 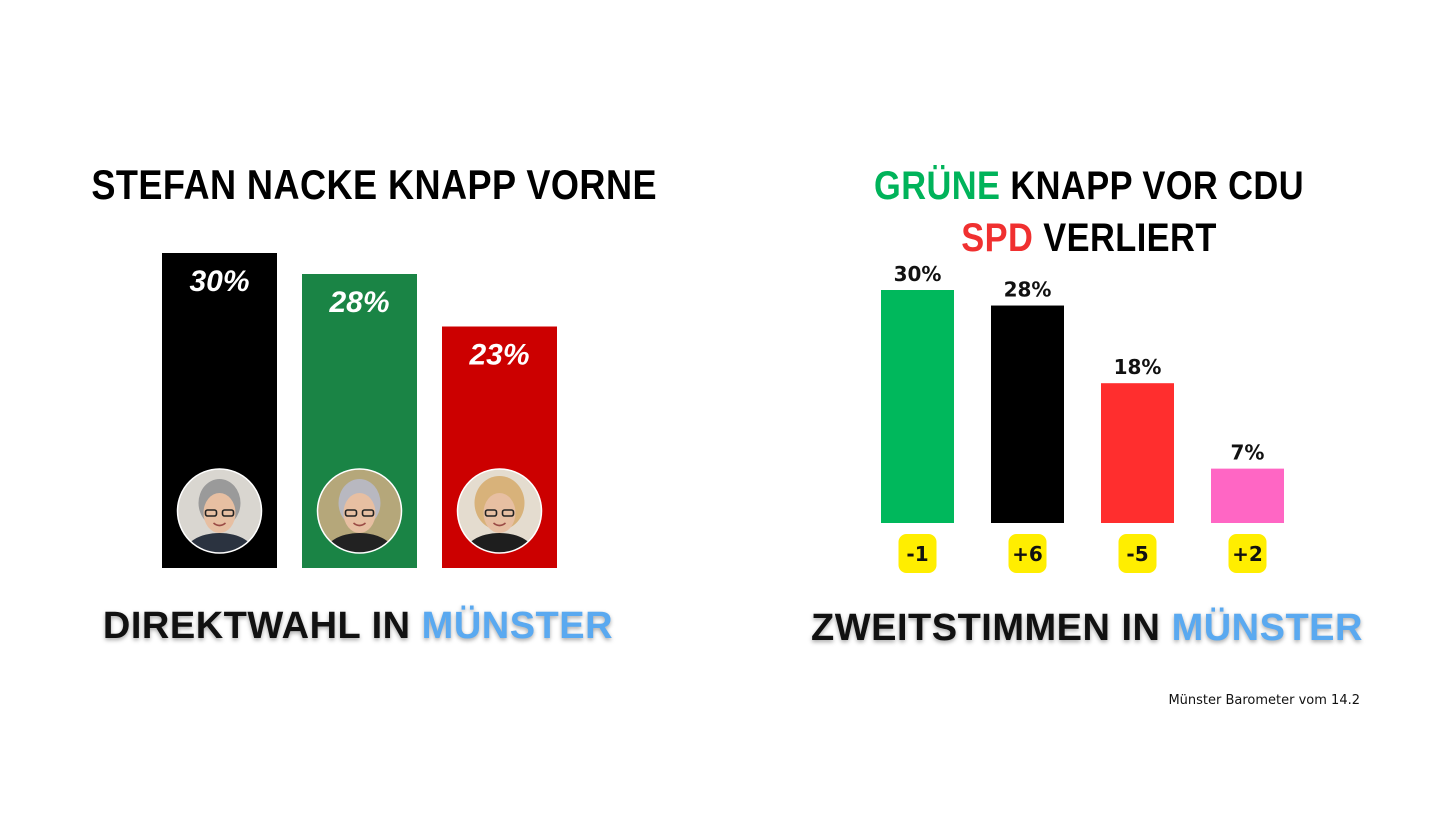 What do you see at coordinates (1028, 290) in the screenshot?
I see `zweitstimmen-value-label: 28%` at bounding box center [1028, 290].